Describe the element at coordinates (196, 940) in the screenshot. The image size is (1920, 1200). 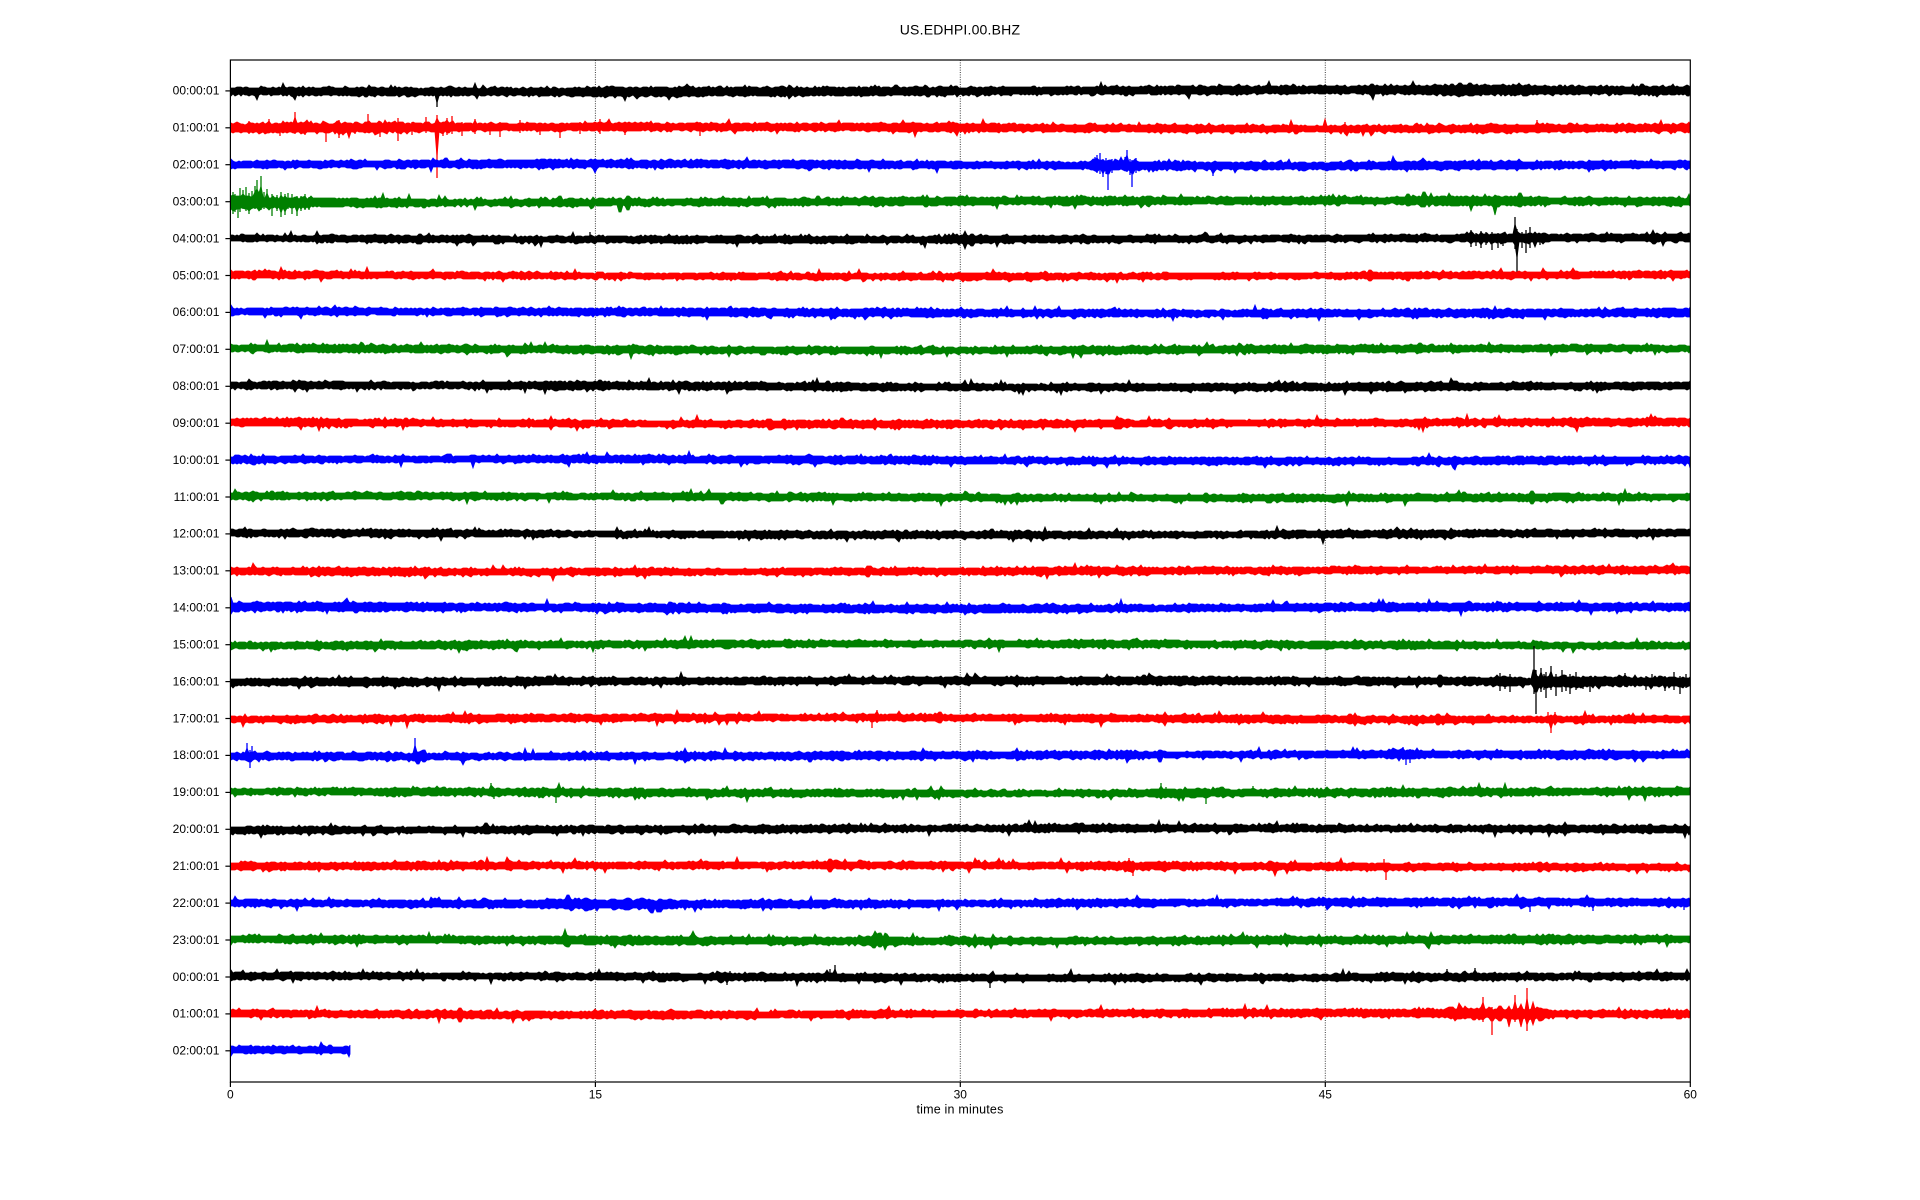
I see `svg-text: 23:00:01` at that location.